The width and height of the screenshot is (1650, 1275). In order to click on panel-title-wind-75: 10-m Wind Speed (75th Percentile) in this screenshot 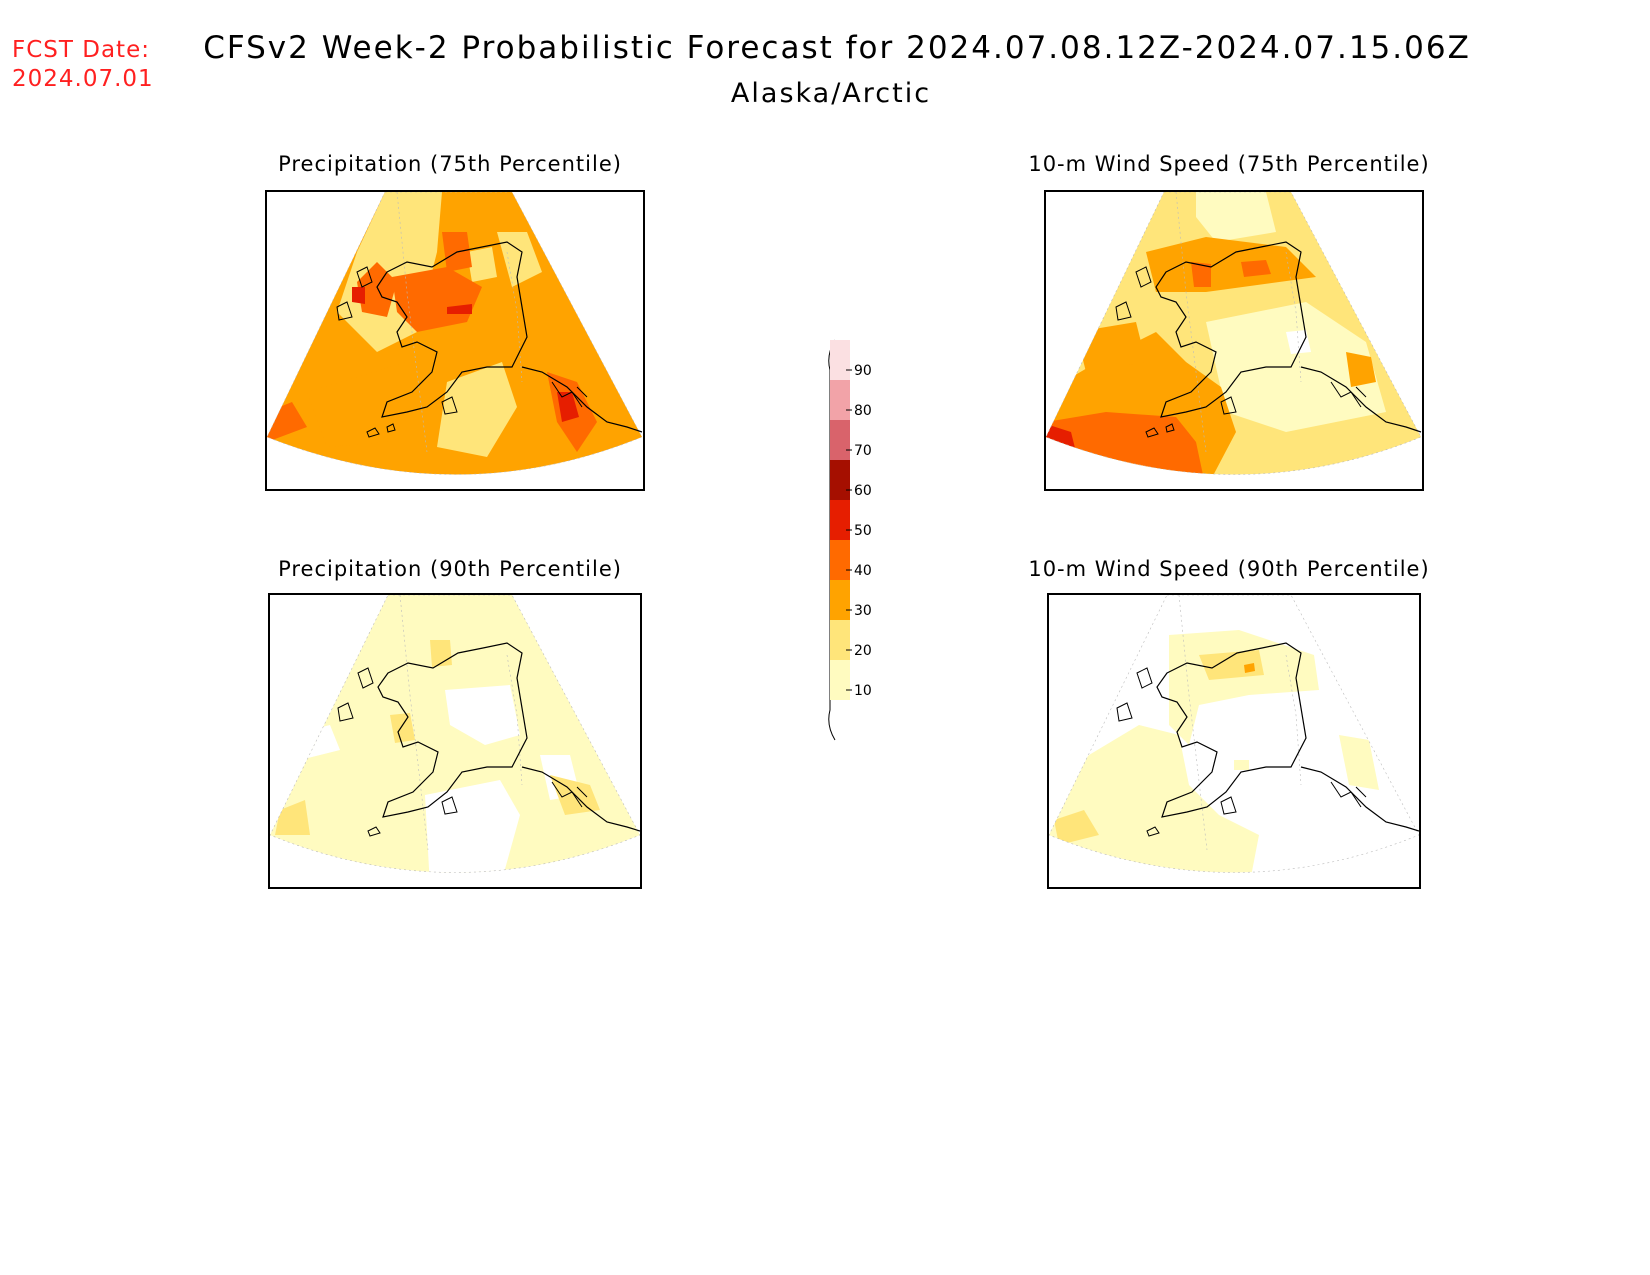, I will do `click(1229, 164)`.